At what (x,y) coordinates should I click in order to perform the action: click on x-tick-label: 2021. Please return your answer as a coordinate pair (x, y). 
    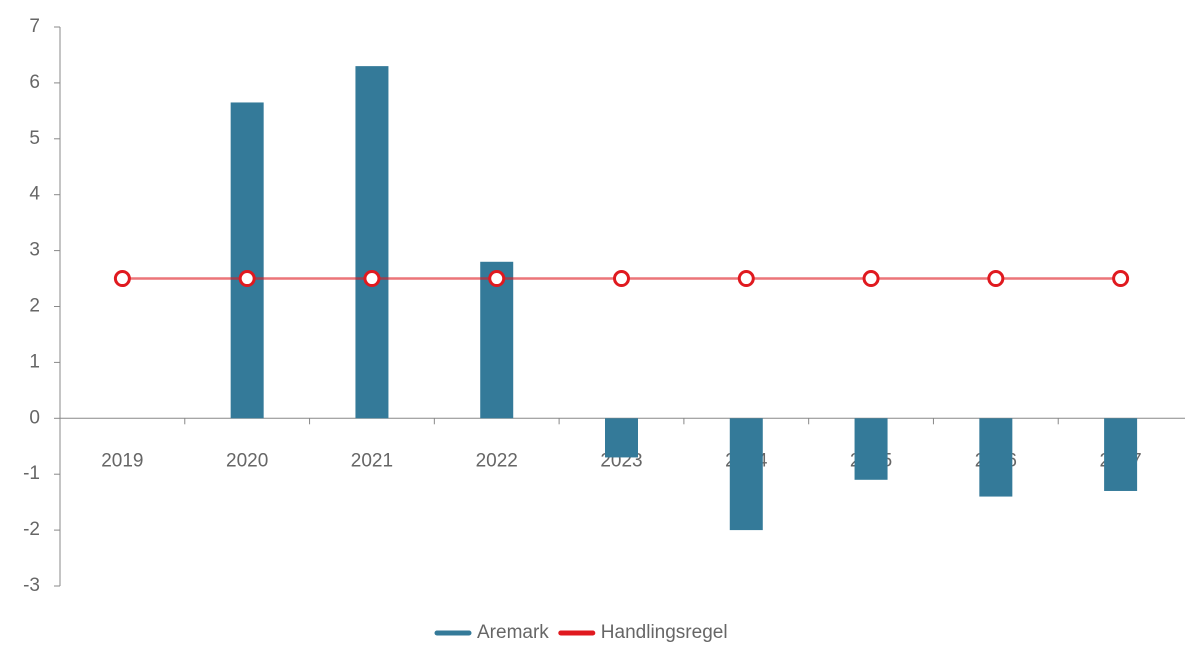
    Looking at the image, I should click on (372, 460).